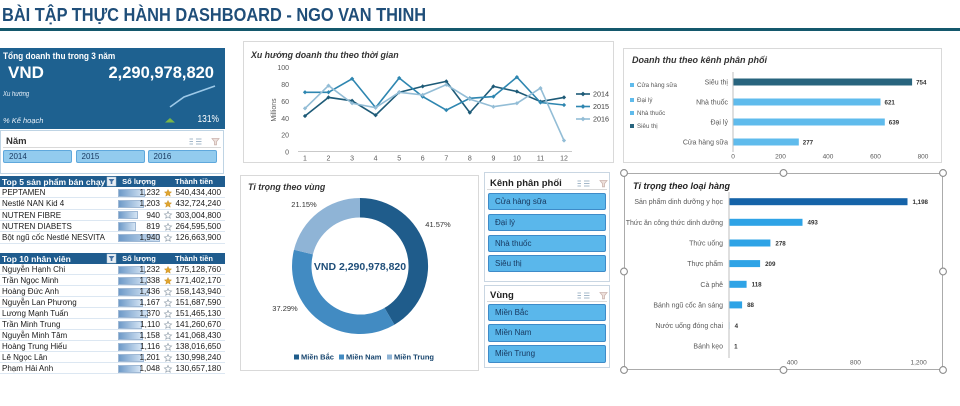  Describe the element at coordinates (688, 304) in the screenshot. I see `svg-text: Bánh ngũ cốc ăn sáng` at that location.